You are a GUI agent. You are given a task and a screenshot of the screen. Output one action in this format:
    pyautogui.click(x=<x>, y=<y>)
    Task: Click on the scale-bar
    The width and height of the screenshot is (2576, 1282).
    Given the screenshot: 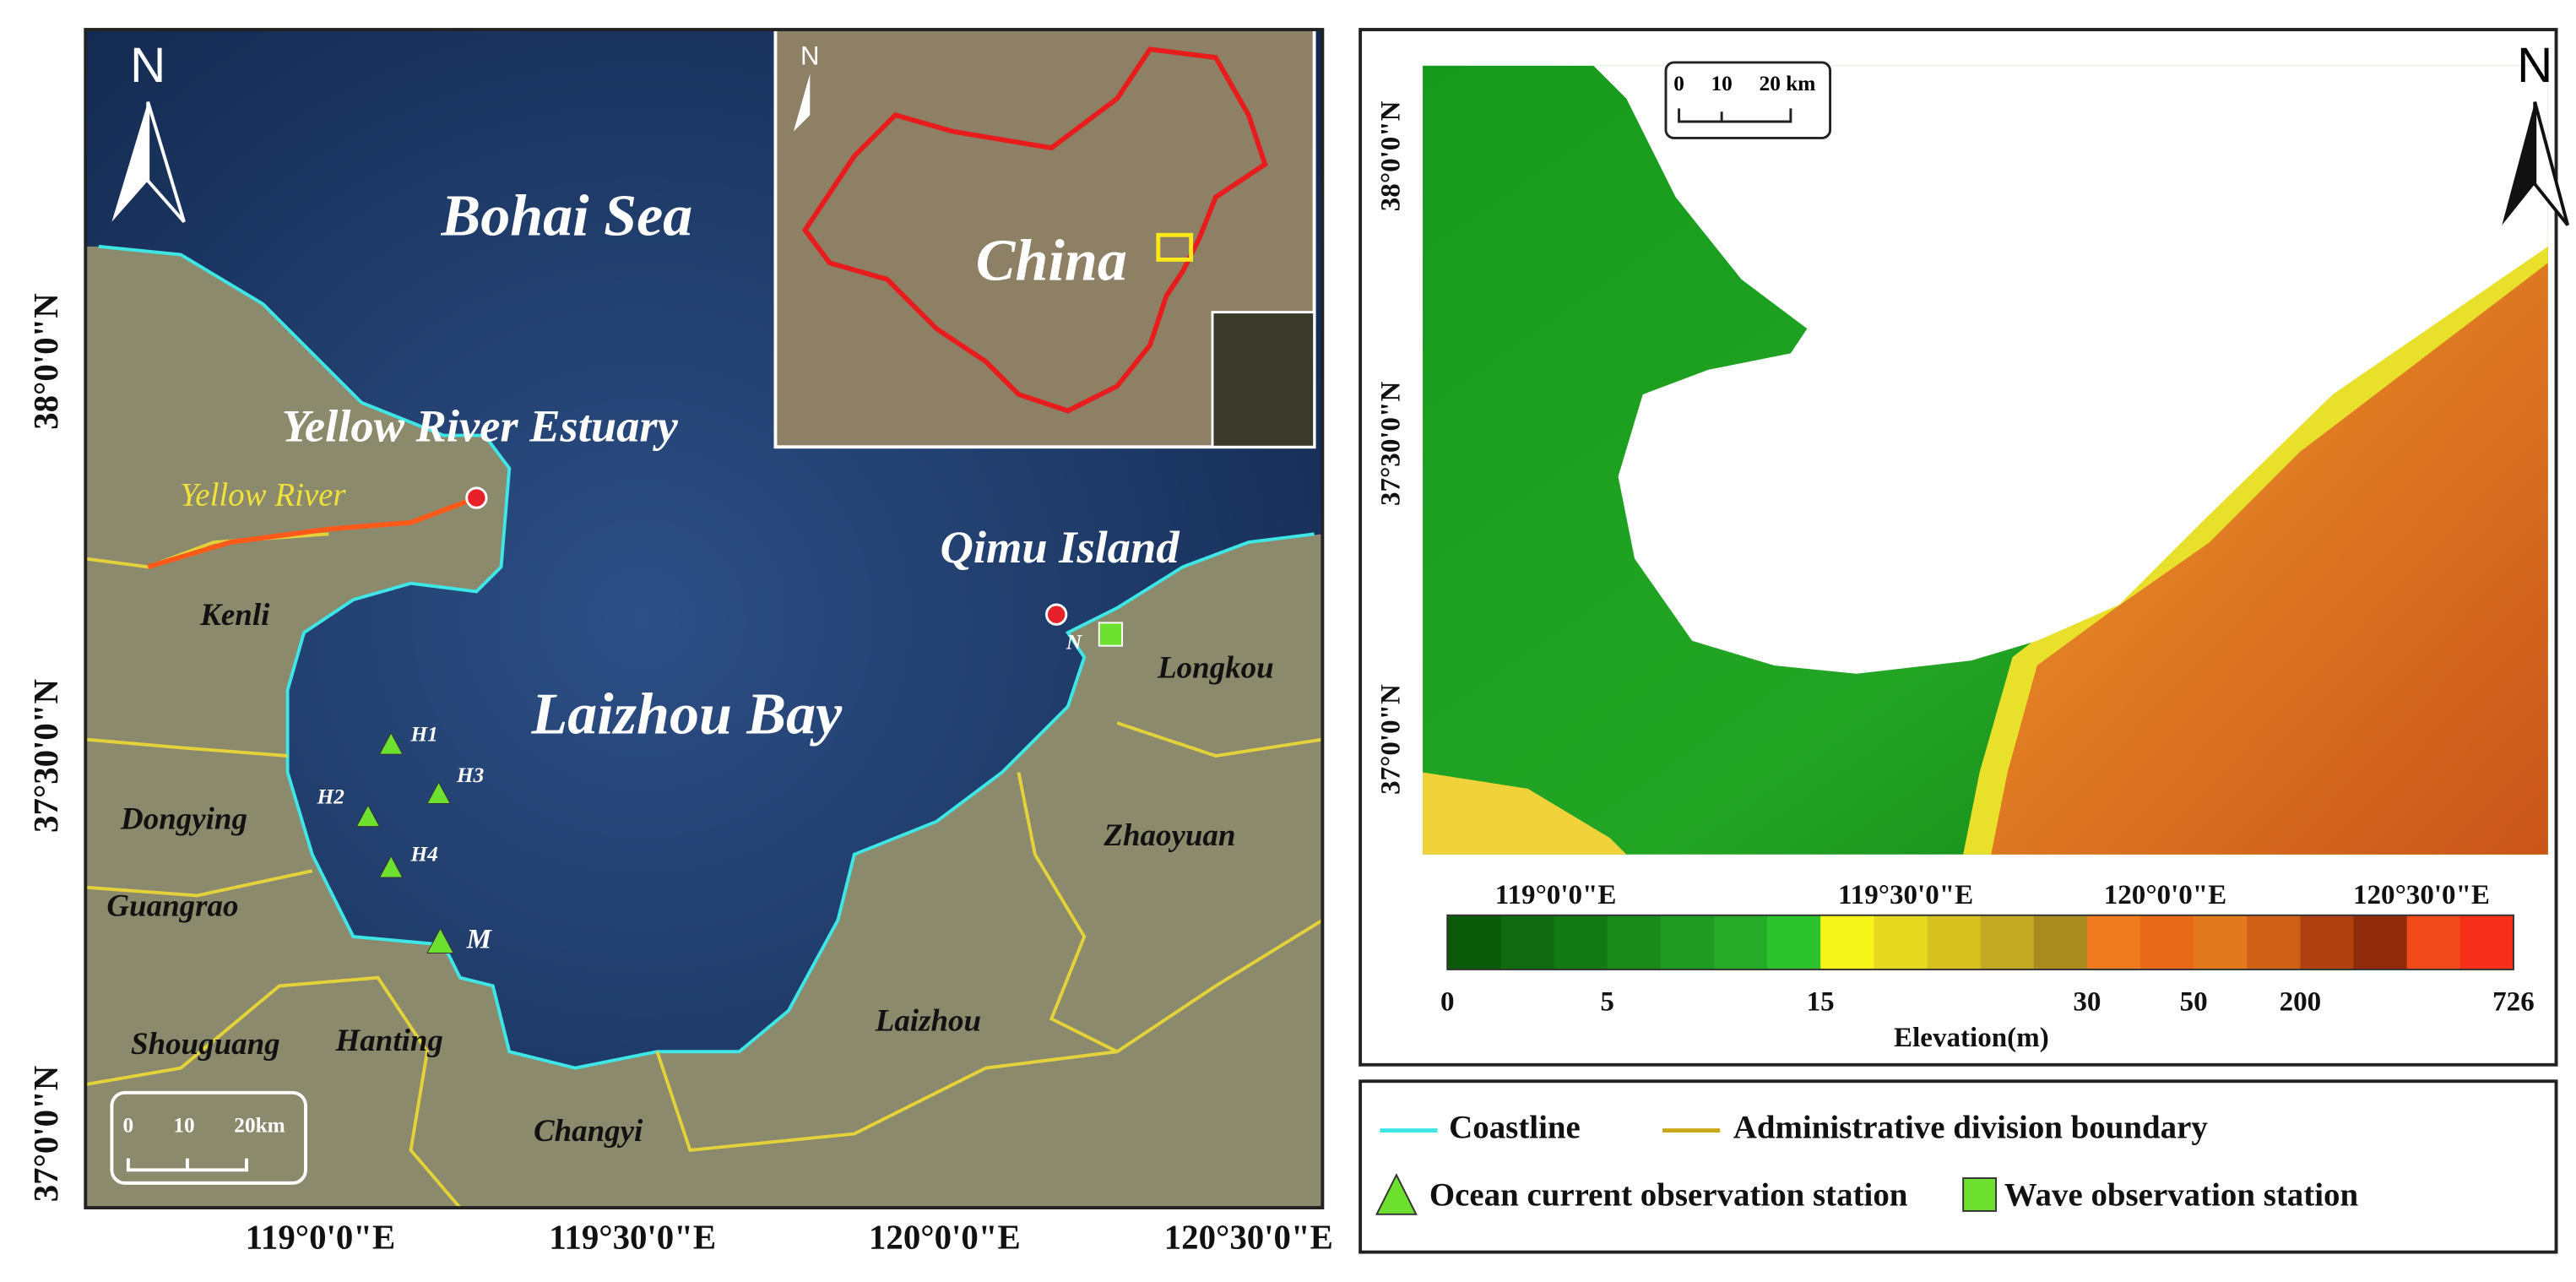 What is the action you would take?
    pyautogui.click(x=1735, y=116)
    